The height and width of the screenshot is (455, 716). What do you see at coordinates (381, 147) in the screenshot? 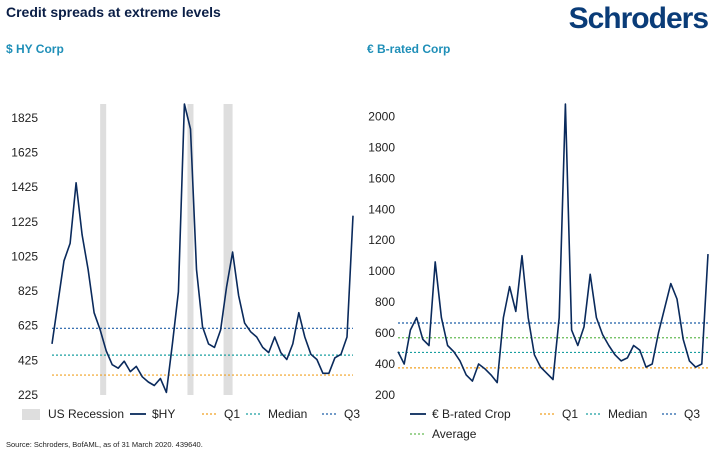
I see `y-tick-label-1-1: 1800` at bounding box center [381, 147].